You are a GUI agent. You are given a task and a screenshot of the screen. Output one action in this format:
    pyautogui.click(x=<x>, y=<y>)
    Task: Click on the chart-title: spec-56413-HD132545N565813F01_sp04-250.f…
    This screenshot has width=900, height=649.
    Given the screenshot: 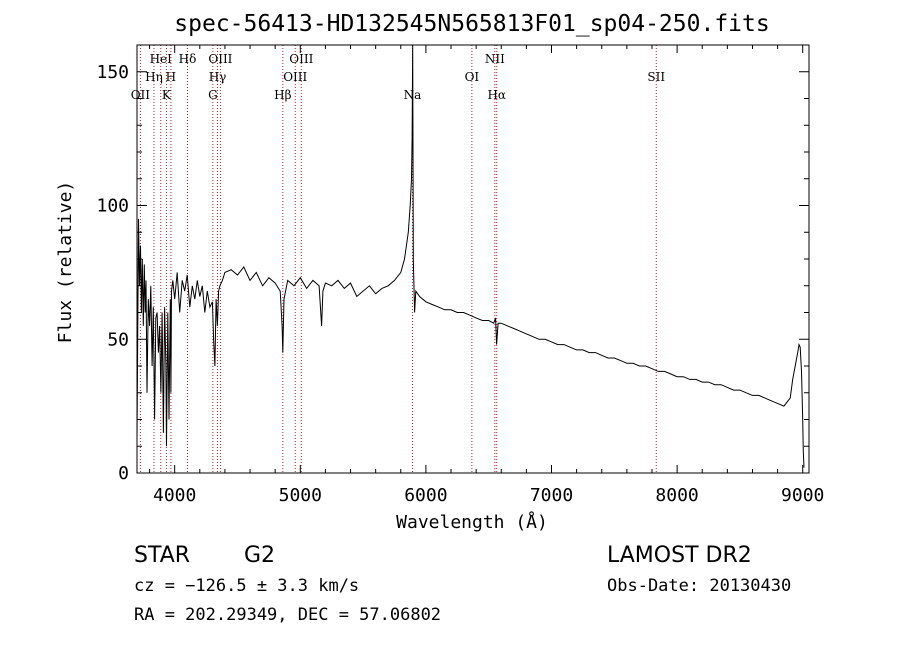 What is the action you would take?
    pyautogui.click(x=471, y=24)
    